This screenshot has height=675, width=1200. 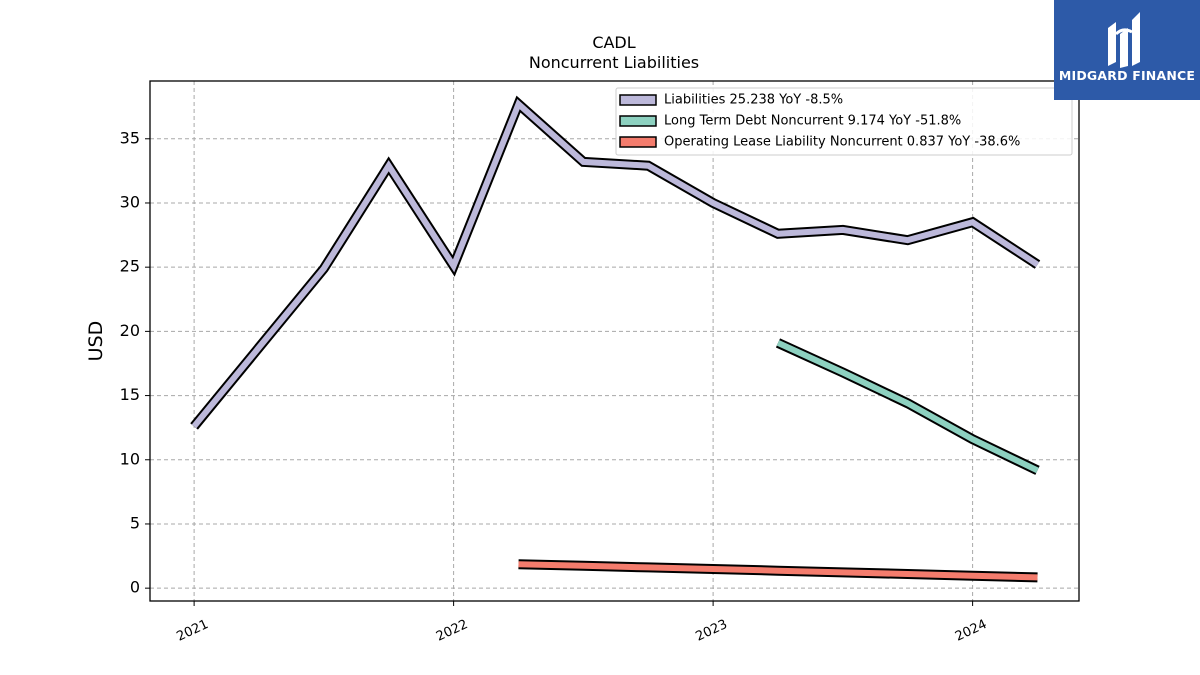 I want to click on chart-subtitle: Noncurrent Liabilities, so click(x=614, y=62).